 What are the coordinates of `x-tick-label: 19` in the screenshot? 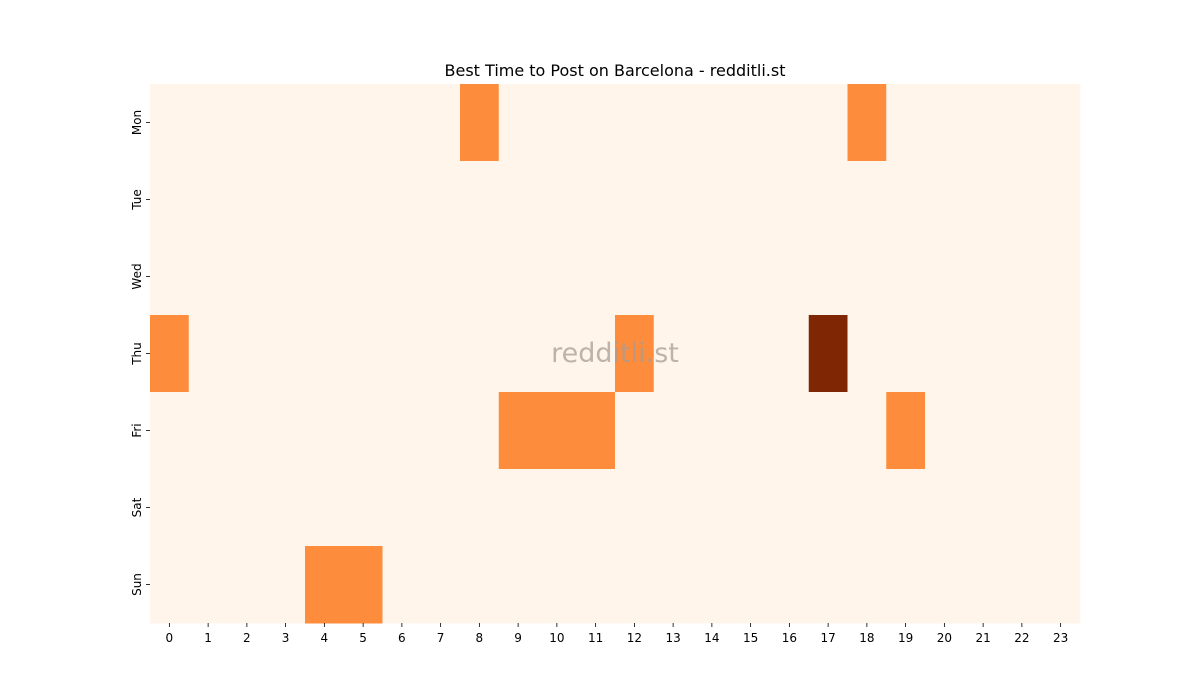 It's located at (905, 638).